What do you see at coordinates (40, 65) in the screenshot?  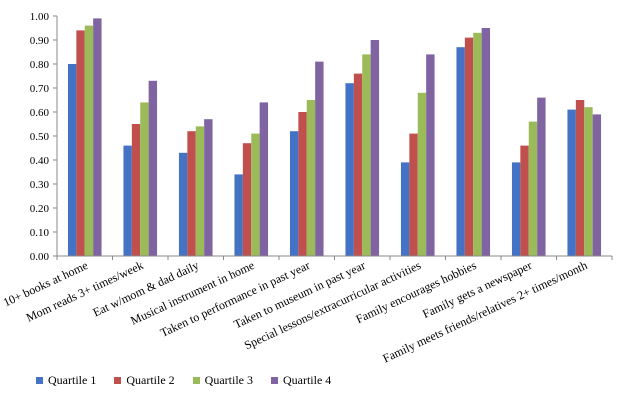 I see `y-tick-label: 0.80` at bounding box center [40, 65].